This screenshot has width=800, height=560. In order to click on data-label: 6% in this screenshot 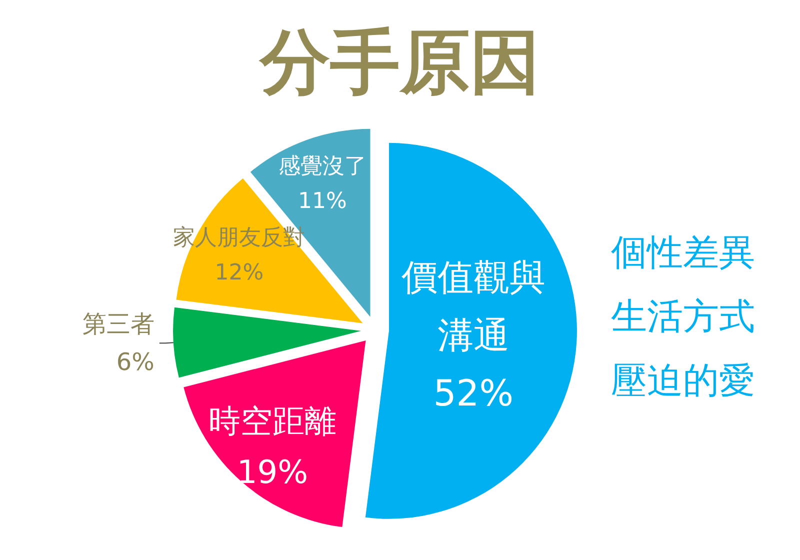, I will do `click(135, 362)`.